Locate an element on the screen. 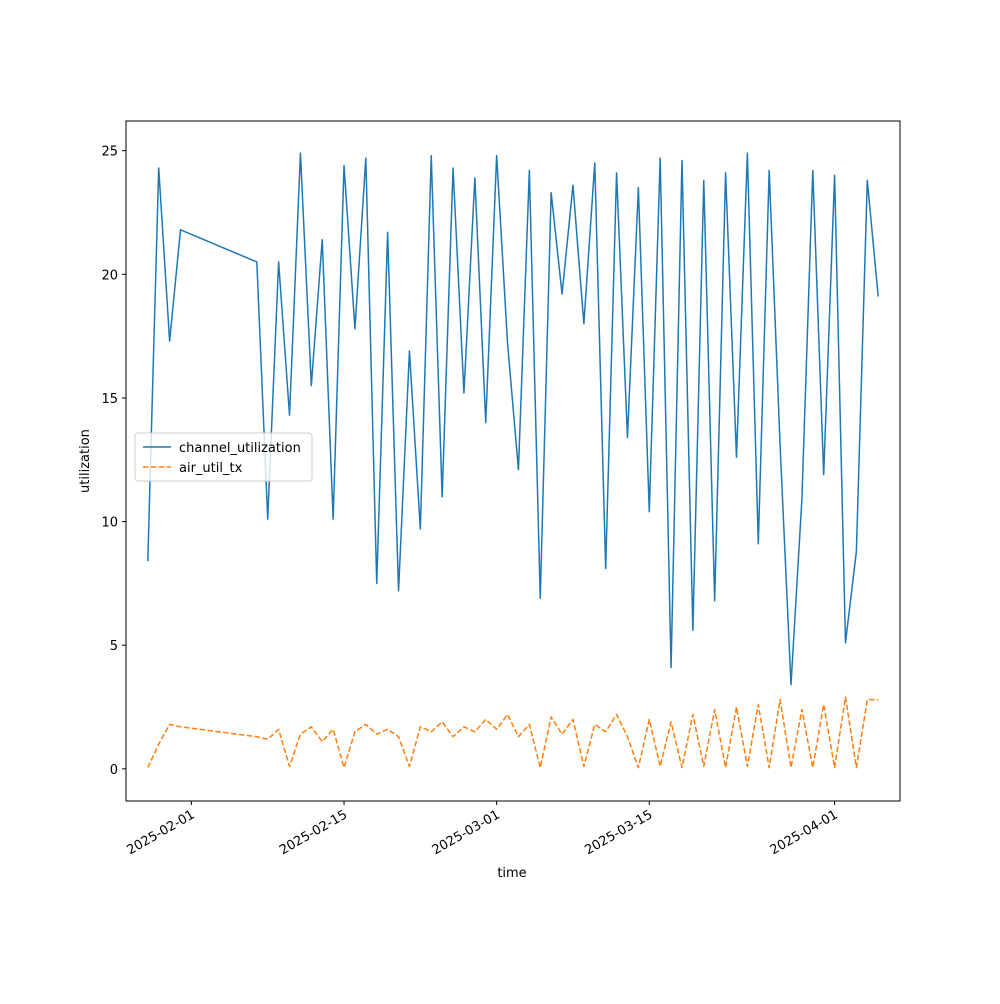  y-tick-label: 5 is located at coordinates (114, 646).